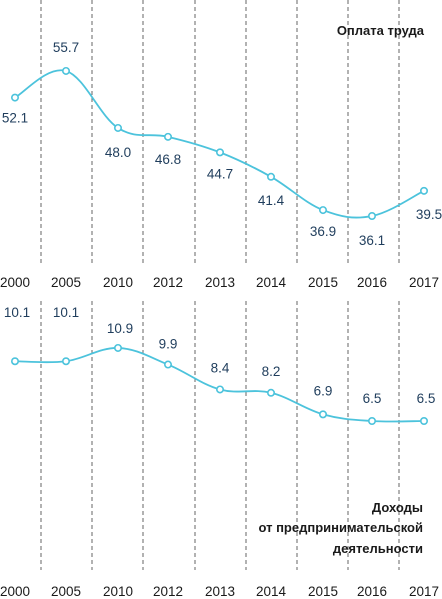 The width and height of the screenshot is (442, 599). I want to click on data-label: 6.9, so click(323, 390).